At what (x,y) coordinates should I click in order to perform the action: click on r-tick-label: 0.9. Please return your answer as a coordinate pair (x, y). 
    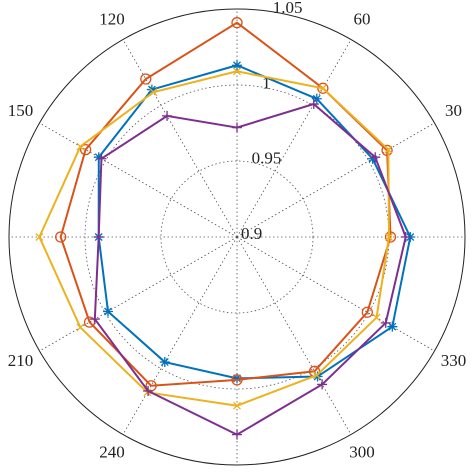
    Looking at the image, I should click on (251, 233).